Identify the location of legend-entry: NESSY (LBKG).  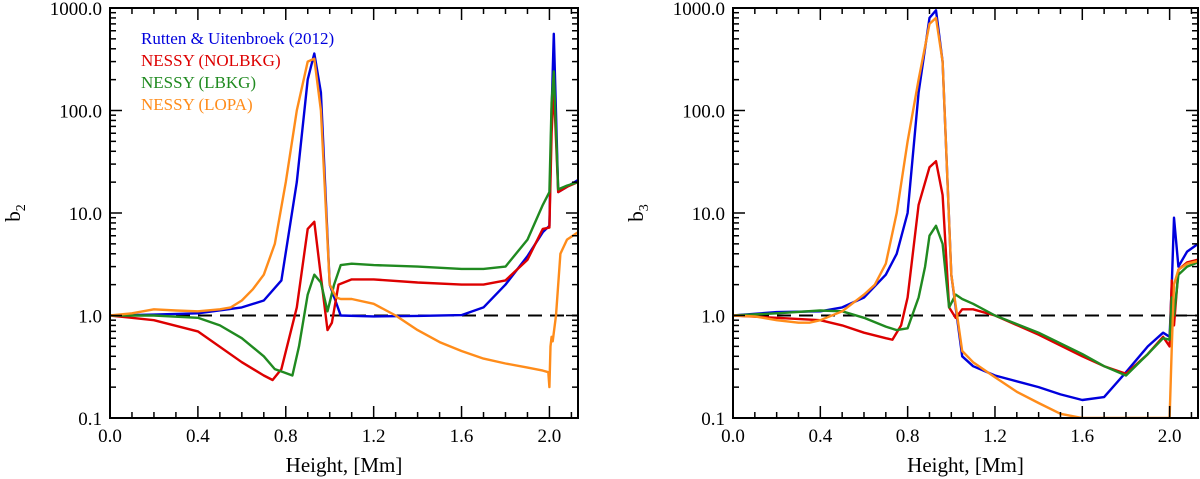
(198, 82).